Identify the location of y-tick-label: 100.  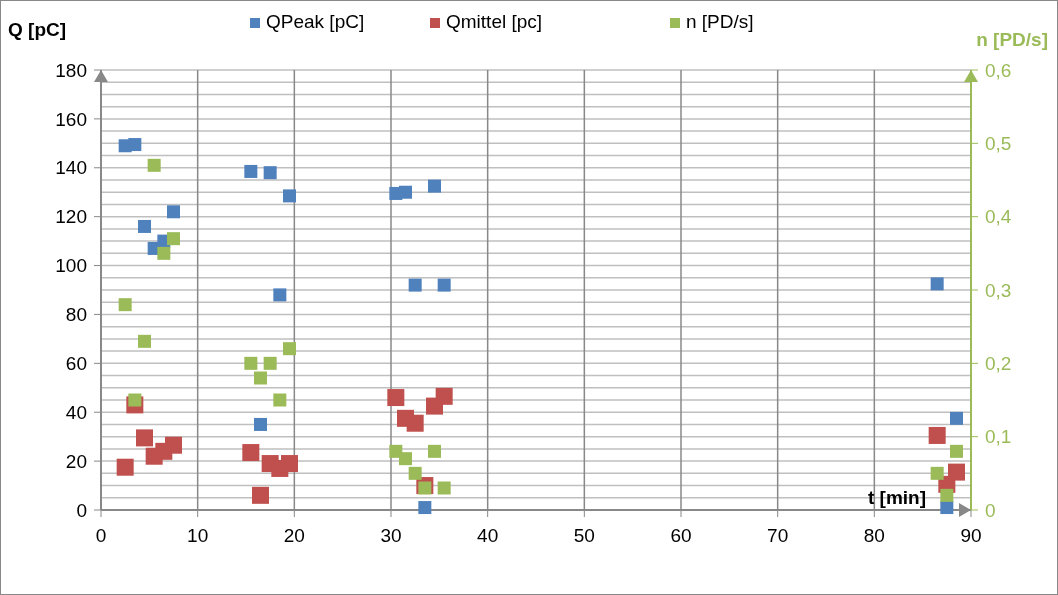
(71, 266).